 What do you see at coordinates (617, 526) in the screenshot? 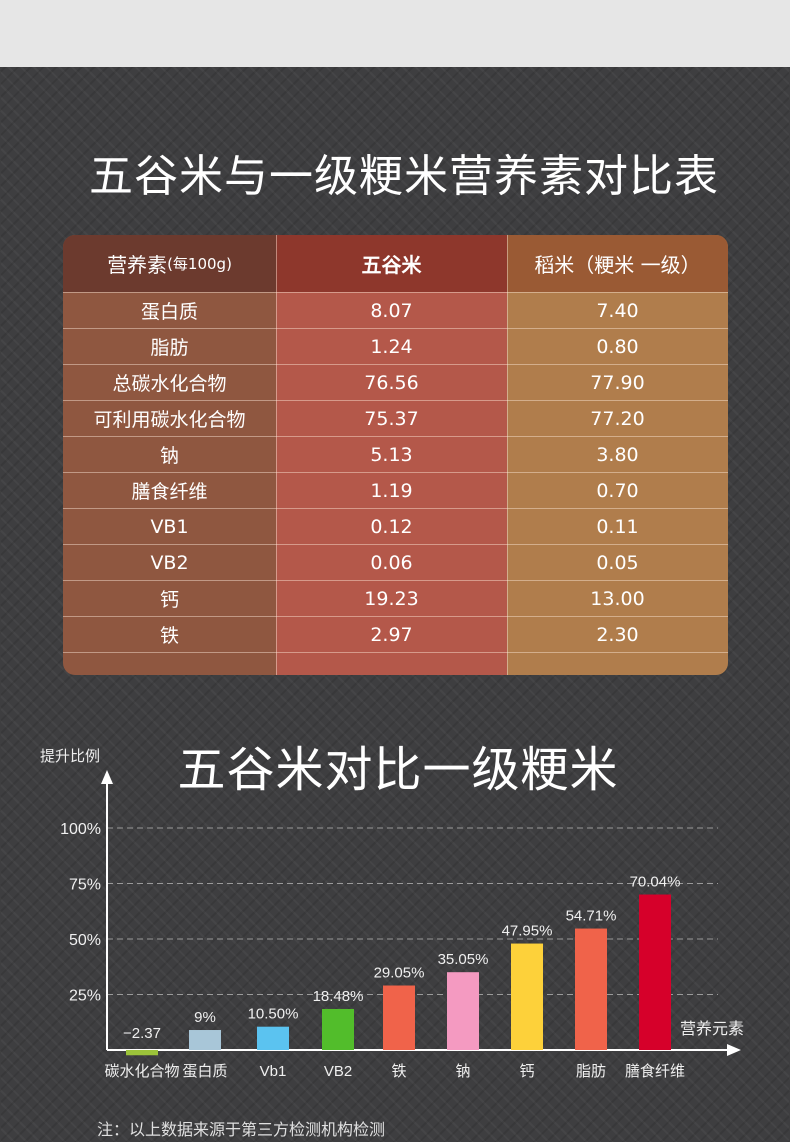
I see `daomi-value-cell: 0.11` at bounding box center [617, 526].